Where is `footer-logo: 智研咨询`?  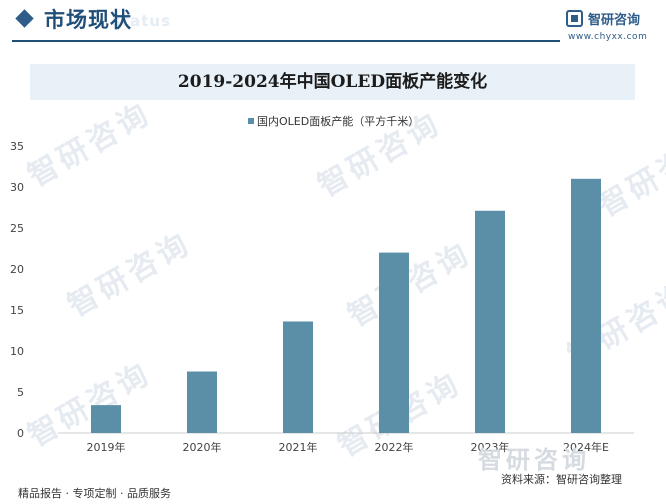
footer-logo: 智研咨询 is located at coordinates (534, 460).